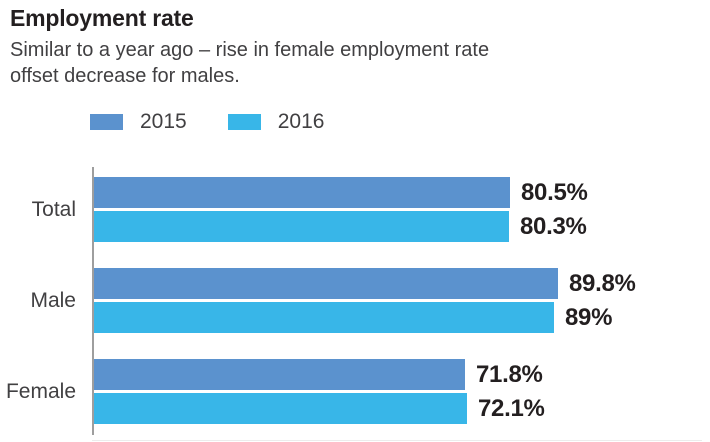 This screenshot has height=442, width=710. I want to click on legend-swatch-2016, so click(244, 122).